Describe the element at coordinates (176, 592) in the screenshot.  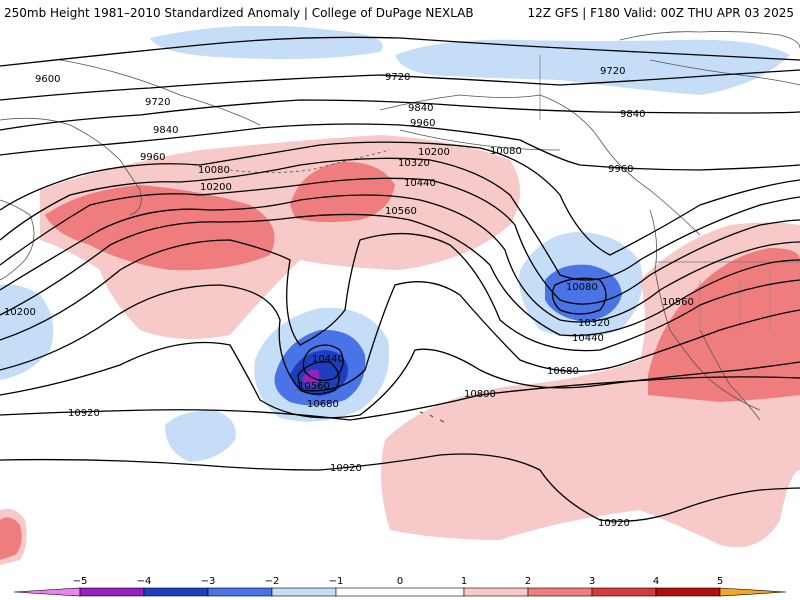
I see `colorbar-swatch-m3` at that location.